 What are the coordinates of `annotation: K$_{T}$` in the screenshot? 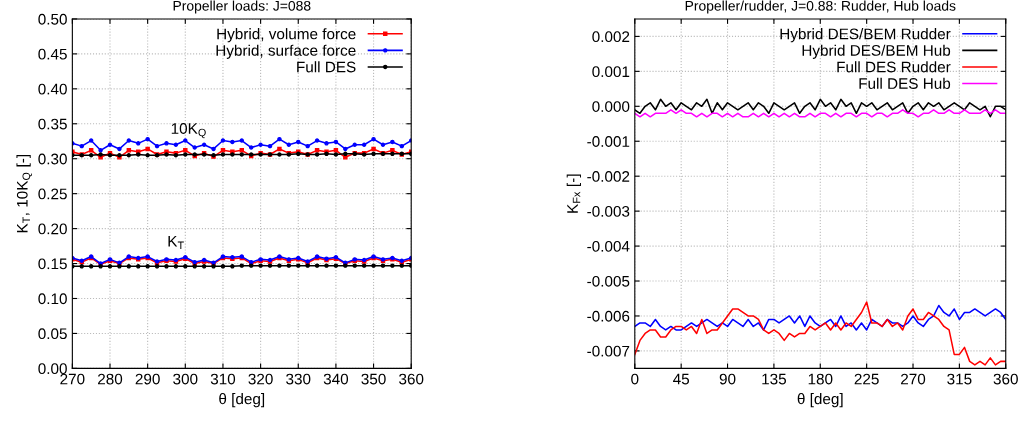 It's located at (176, 242).